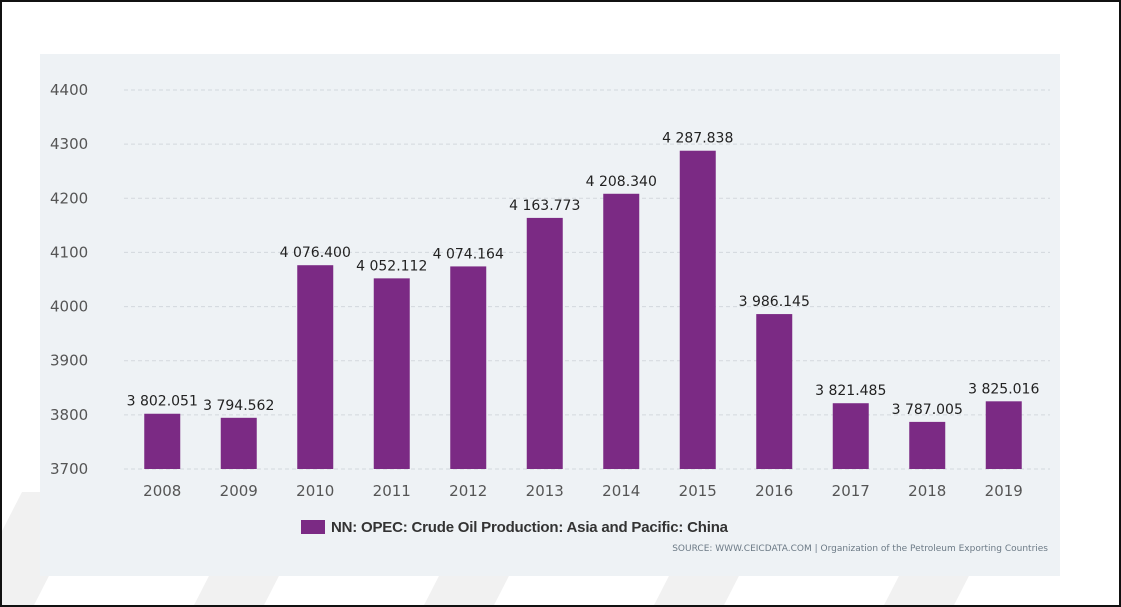 The height and width of the screenshot is (607, 1121). Describe the element at coordinates (313, 527) in the screenshot. I see `legend-swatch` at that location.